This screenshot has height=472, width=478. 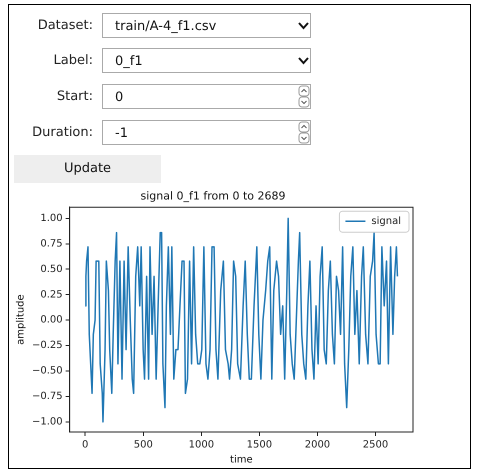 I want to click on text: Update, so click(x=87, y=169).